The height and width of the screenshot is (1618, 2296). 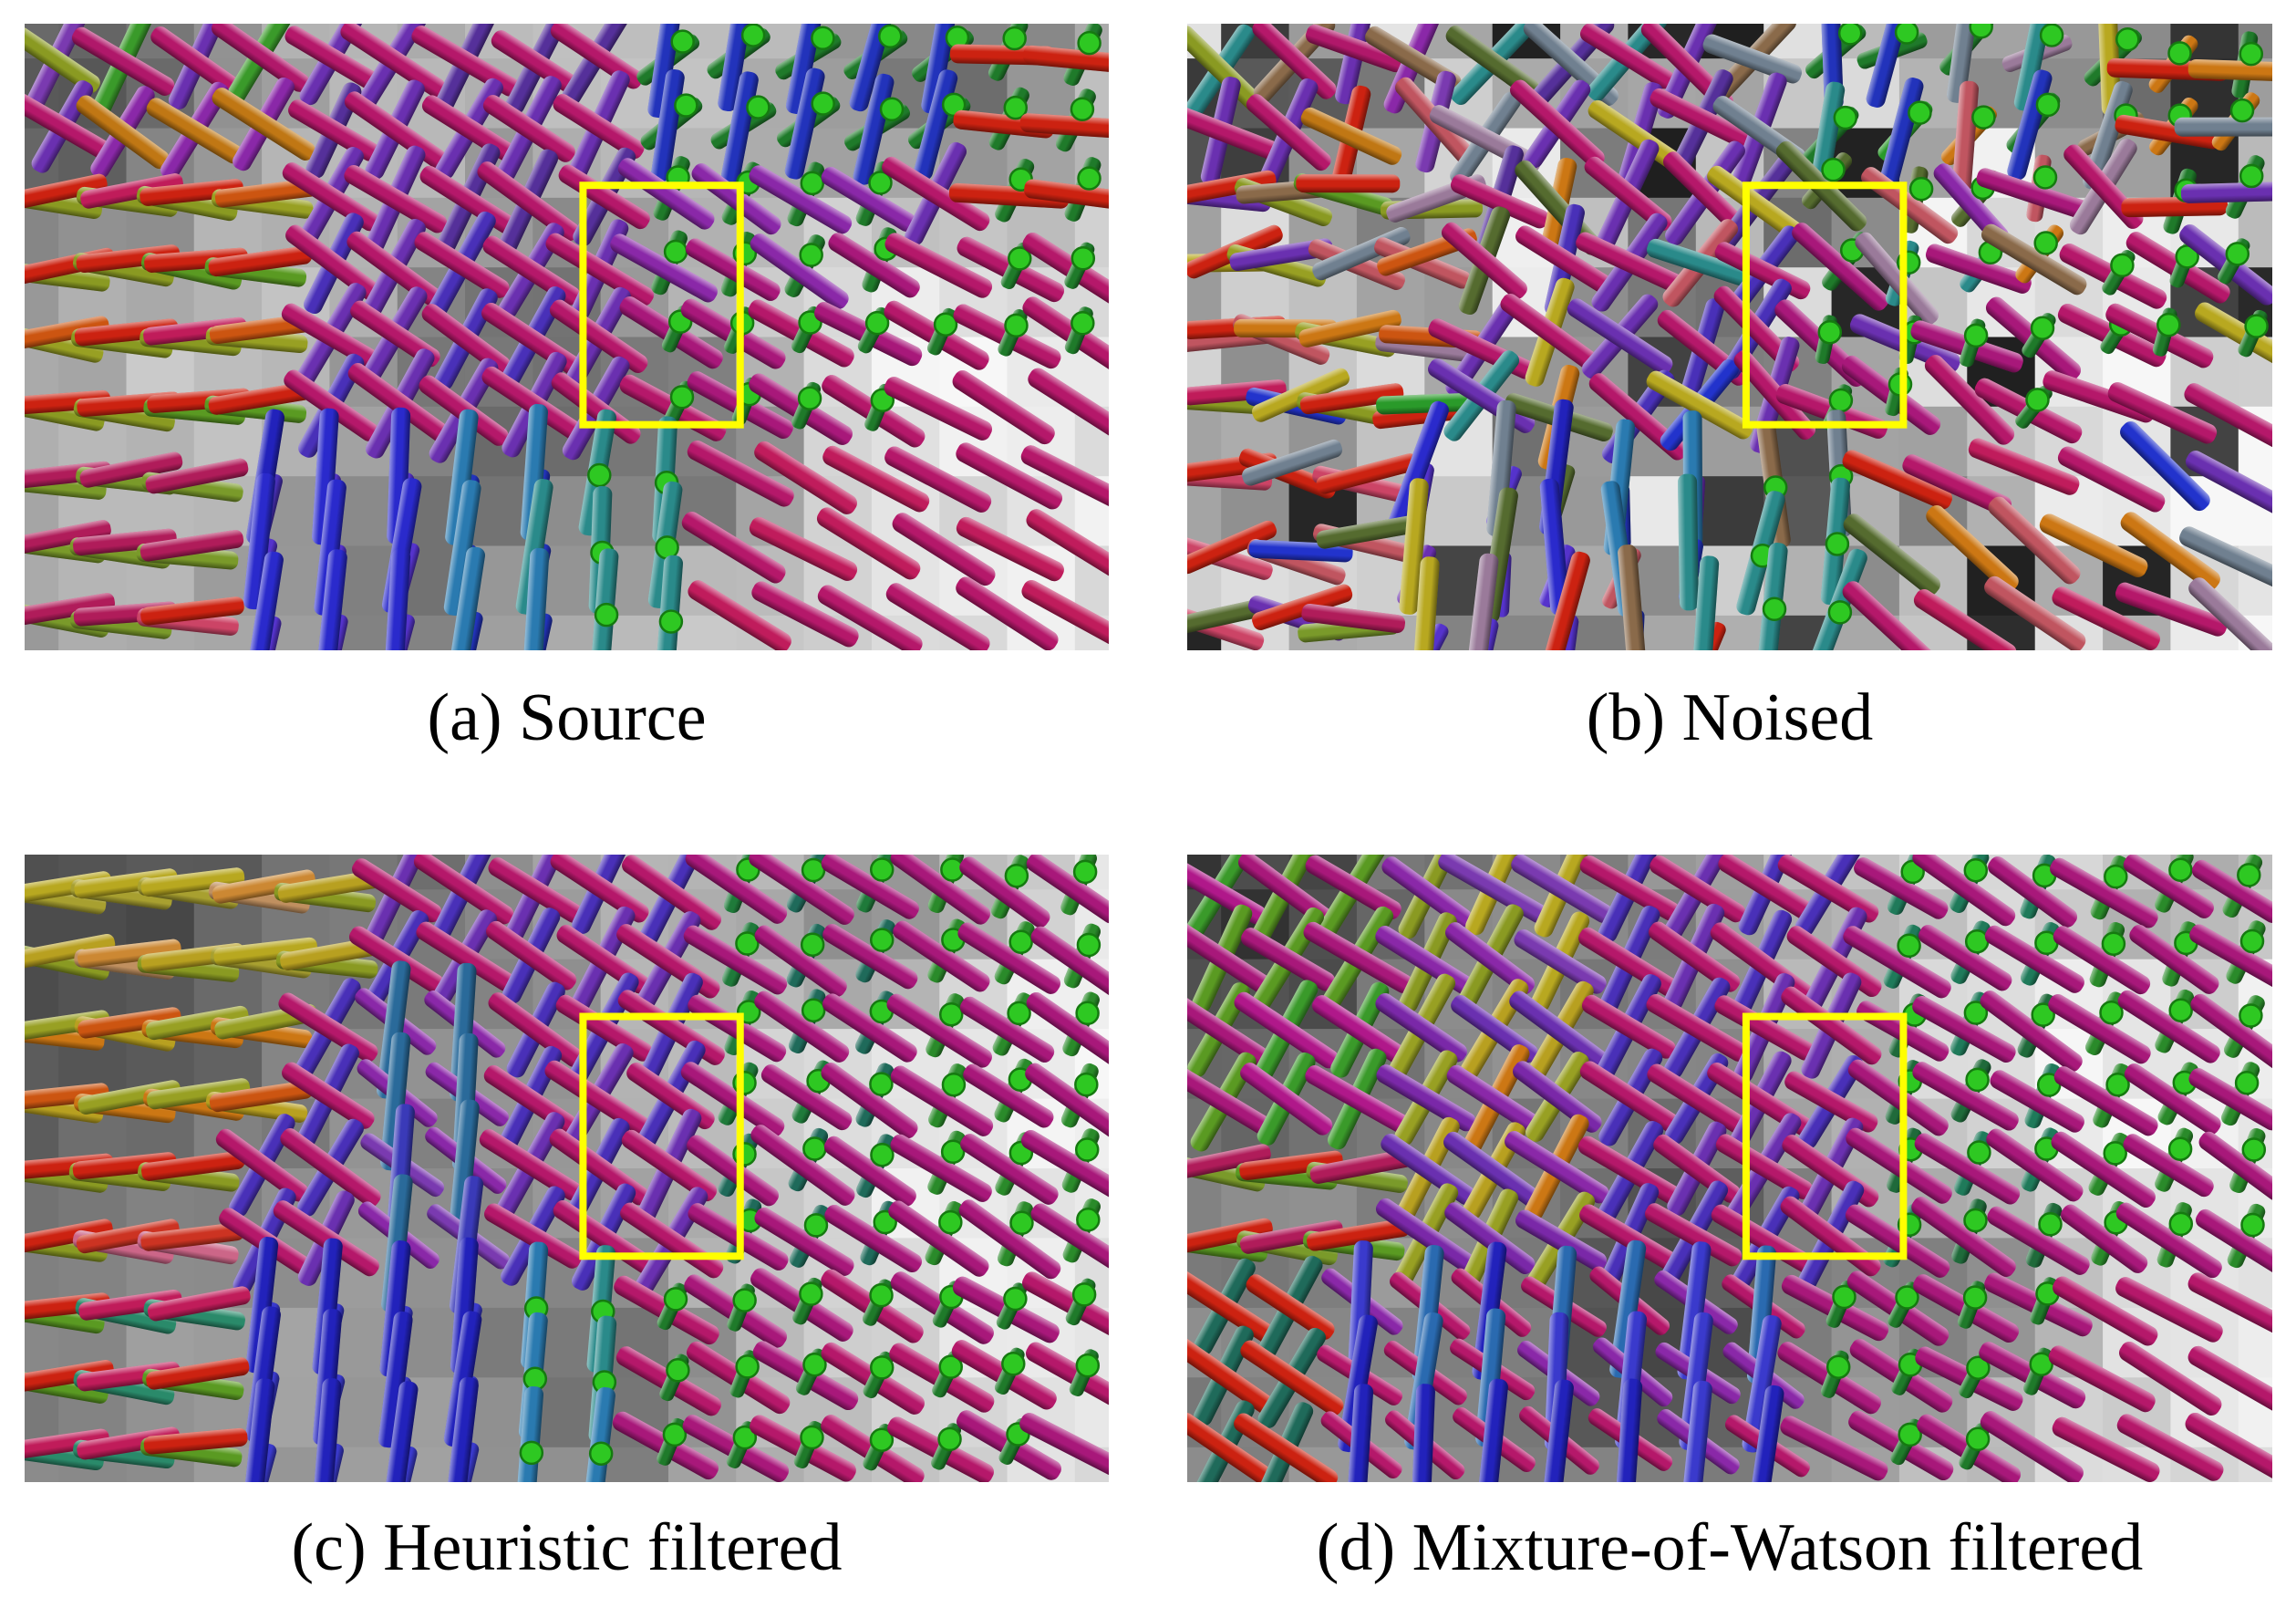 What do you see at coordinates (567, 1547) in the screenshot?
I see `caption-c: (c) Heuristic filtered` at bounding box center [567, 1547].